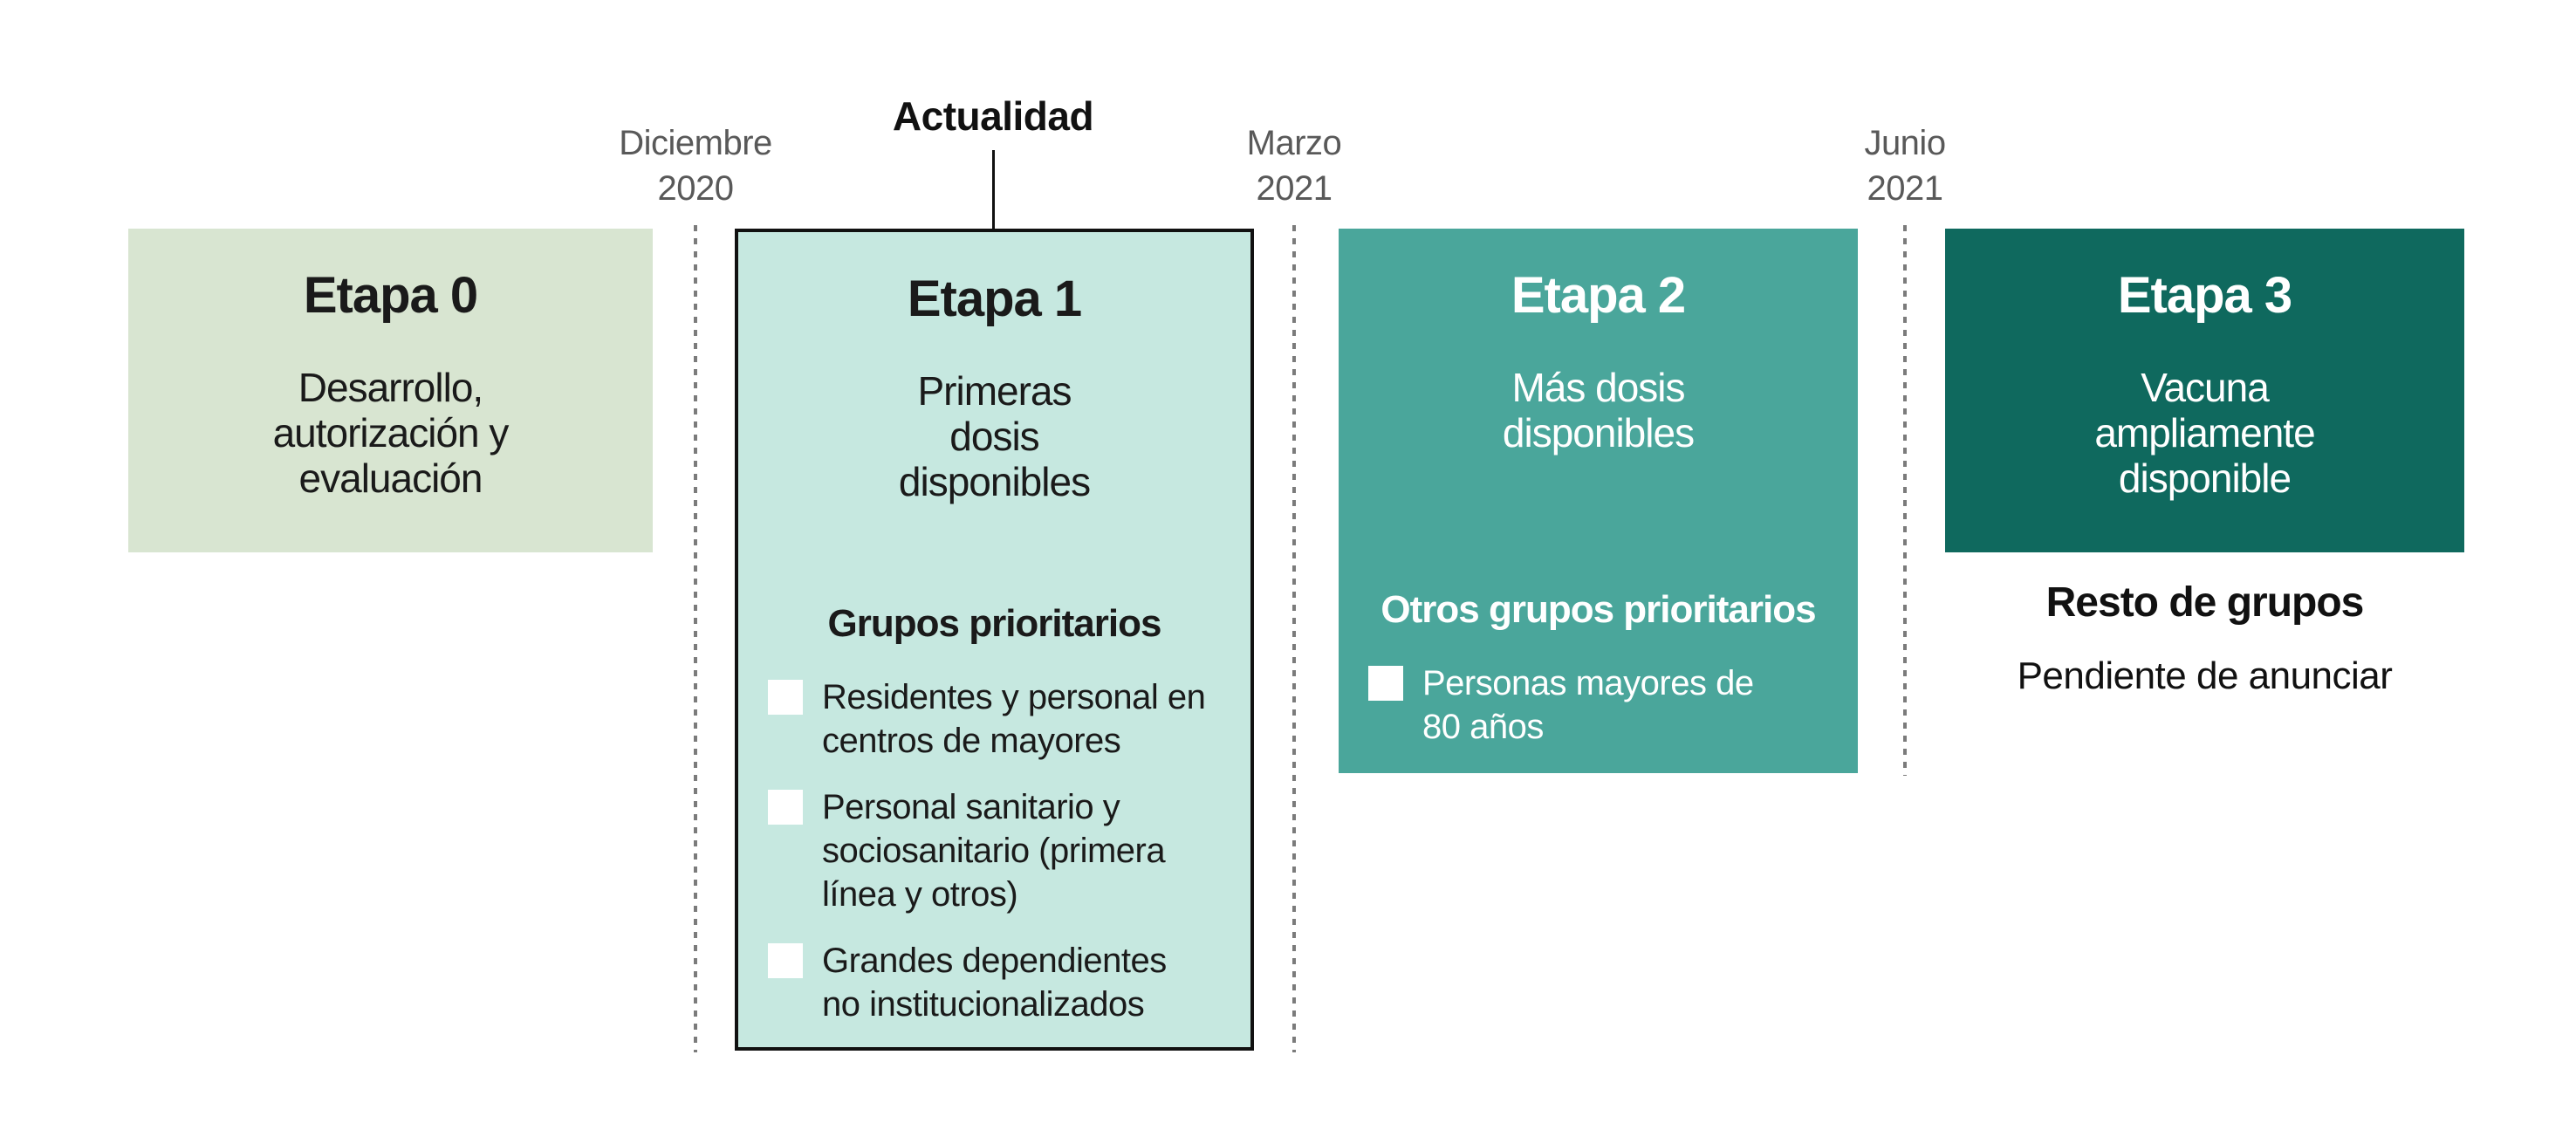 The image size is (2576, 1144). I want to click on stage-box-etapa-3: Etapa 3 Vacuna ampliamente disponible, so click(2204, 390).